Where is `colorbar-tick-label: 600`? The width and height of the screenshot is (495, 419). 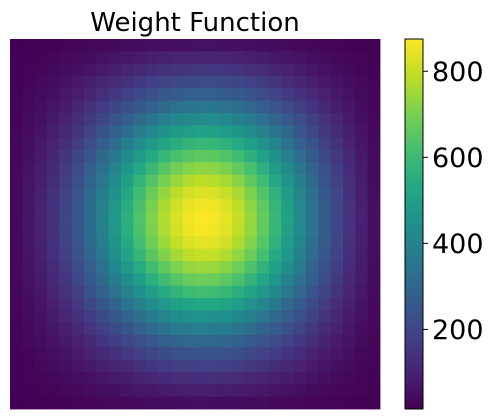 colorbar-tick-label: 600 is located at coordinates (458, 158).